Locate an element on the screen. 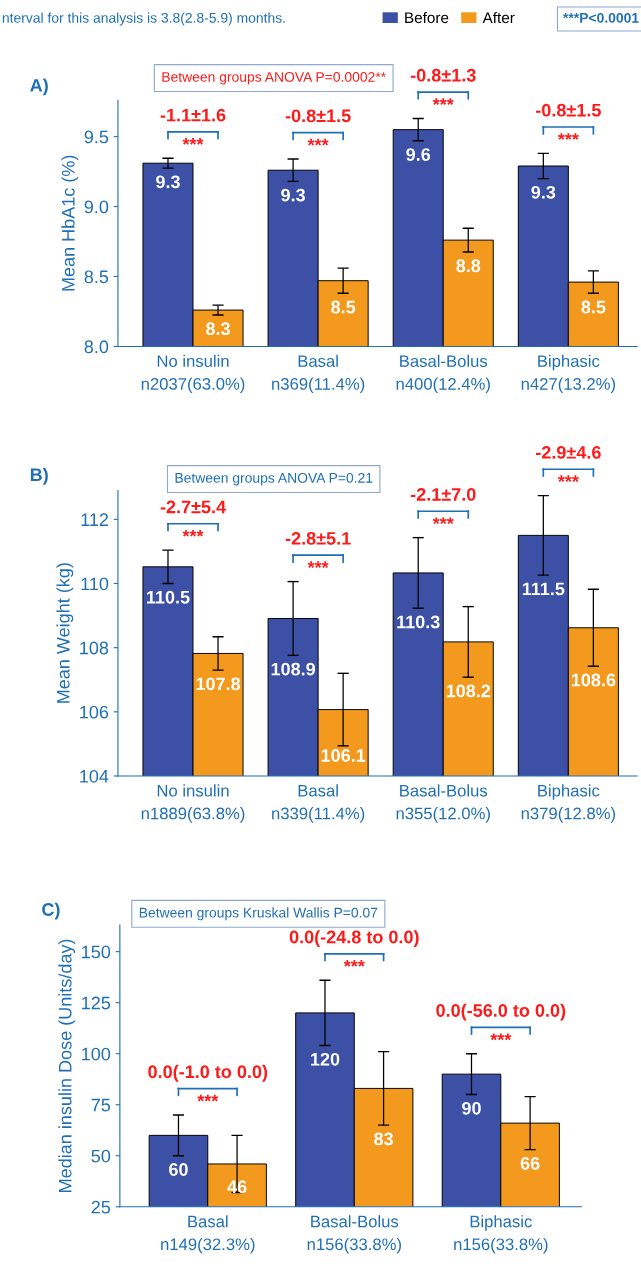  annotation: -2.7±5.4 is located at coordinates (193, 507).